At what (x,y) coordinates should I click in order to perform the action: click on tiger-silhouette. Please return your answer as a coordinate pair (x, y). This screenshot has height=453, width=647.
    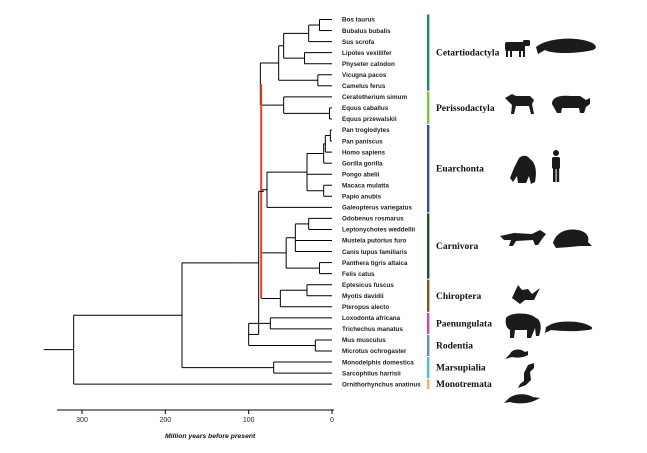
    Looking at the image, I should click on (523, 238).